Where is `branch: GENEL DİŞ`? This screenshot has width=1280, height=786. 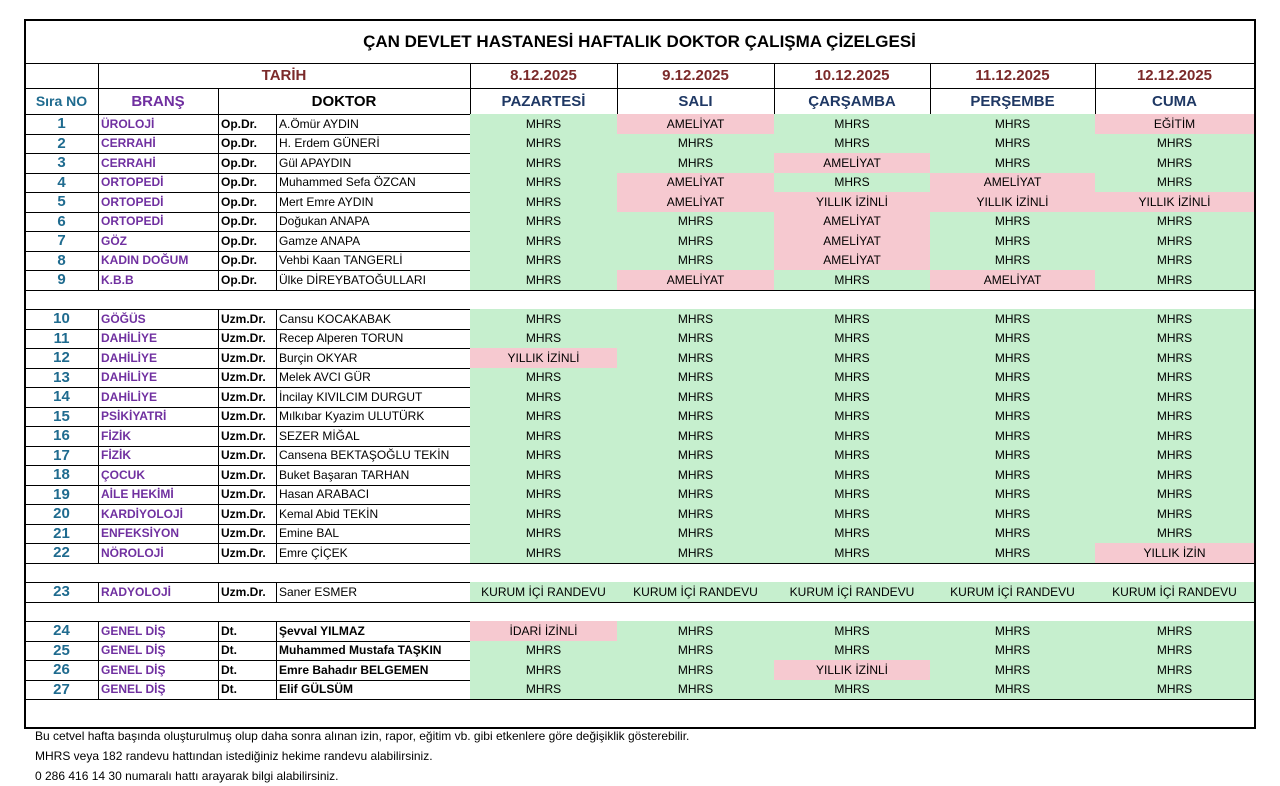
branch: GENEL DİŞ is located at coordinates (158, 631).